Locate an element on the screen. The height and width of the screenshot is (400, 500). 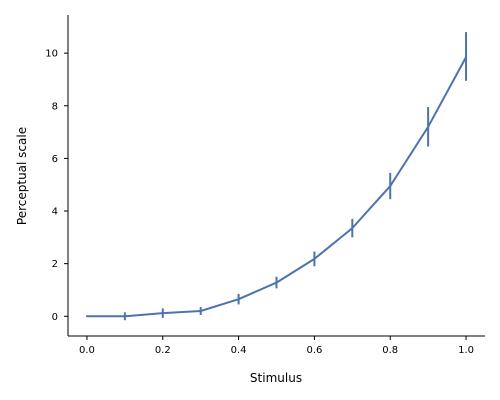
y-tick-label: 0 is located at coordinates (55, 317).